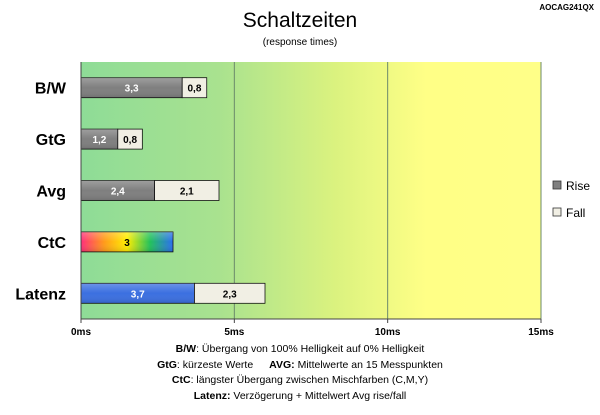  I want to click on note-latenz-key: Latenz:, so click(212, 395).